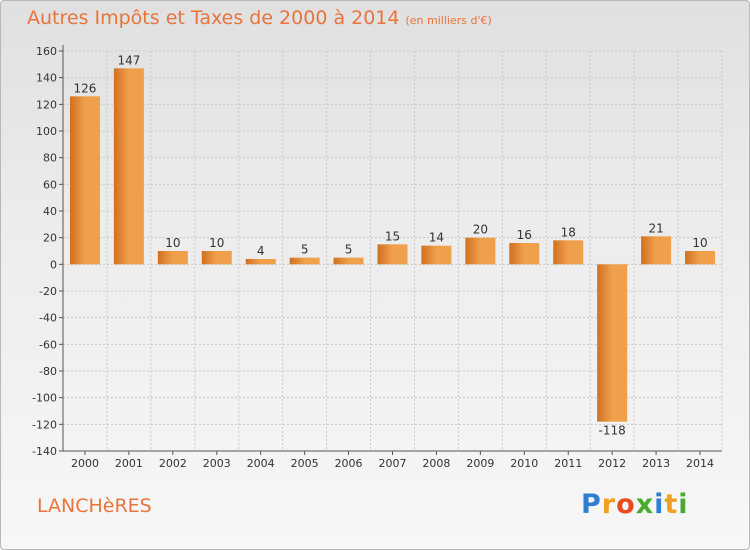 The image size is (750, 550). I want to click on place-name: LANCHèRES, so click(94, 506).